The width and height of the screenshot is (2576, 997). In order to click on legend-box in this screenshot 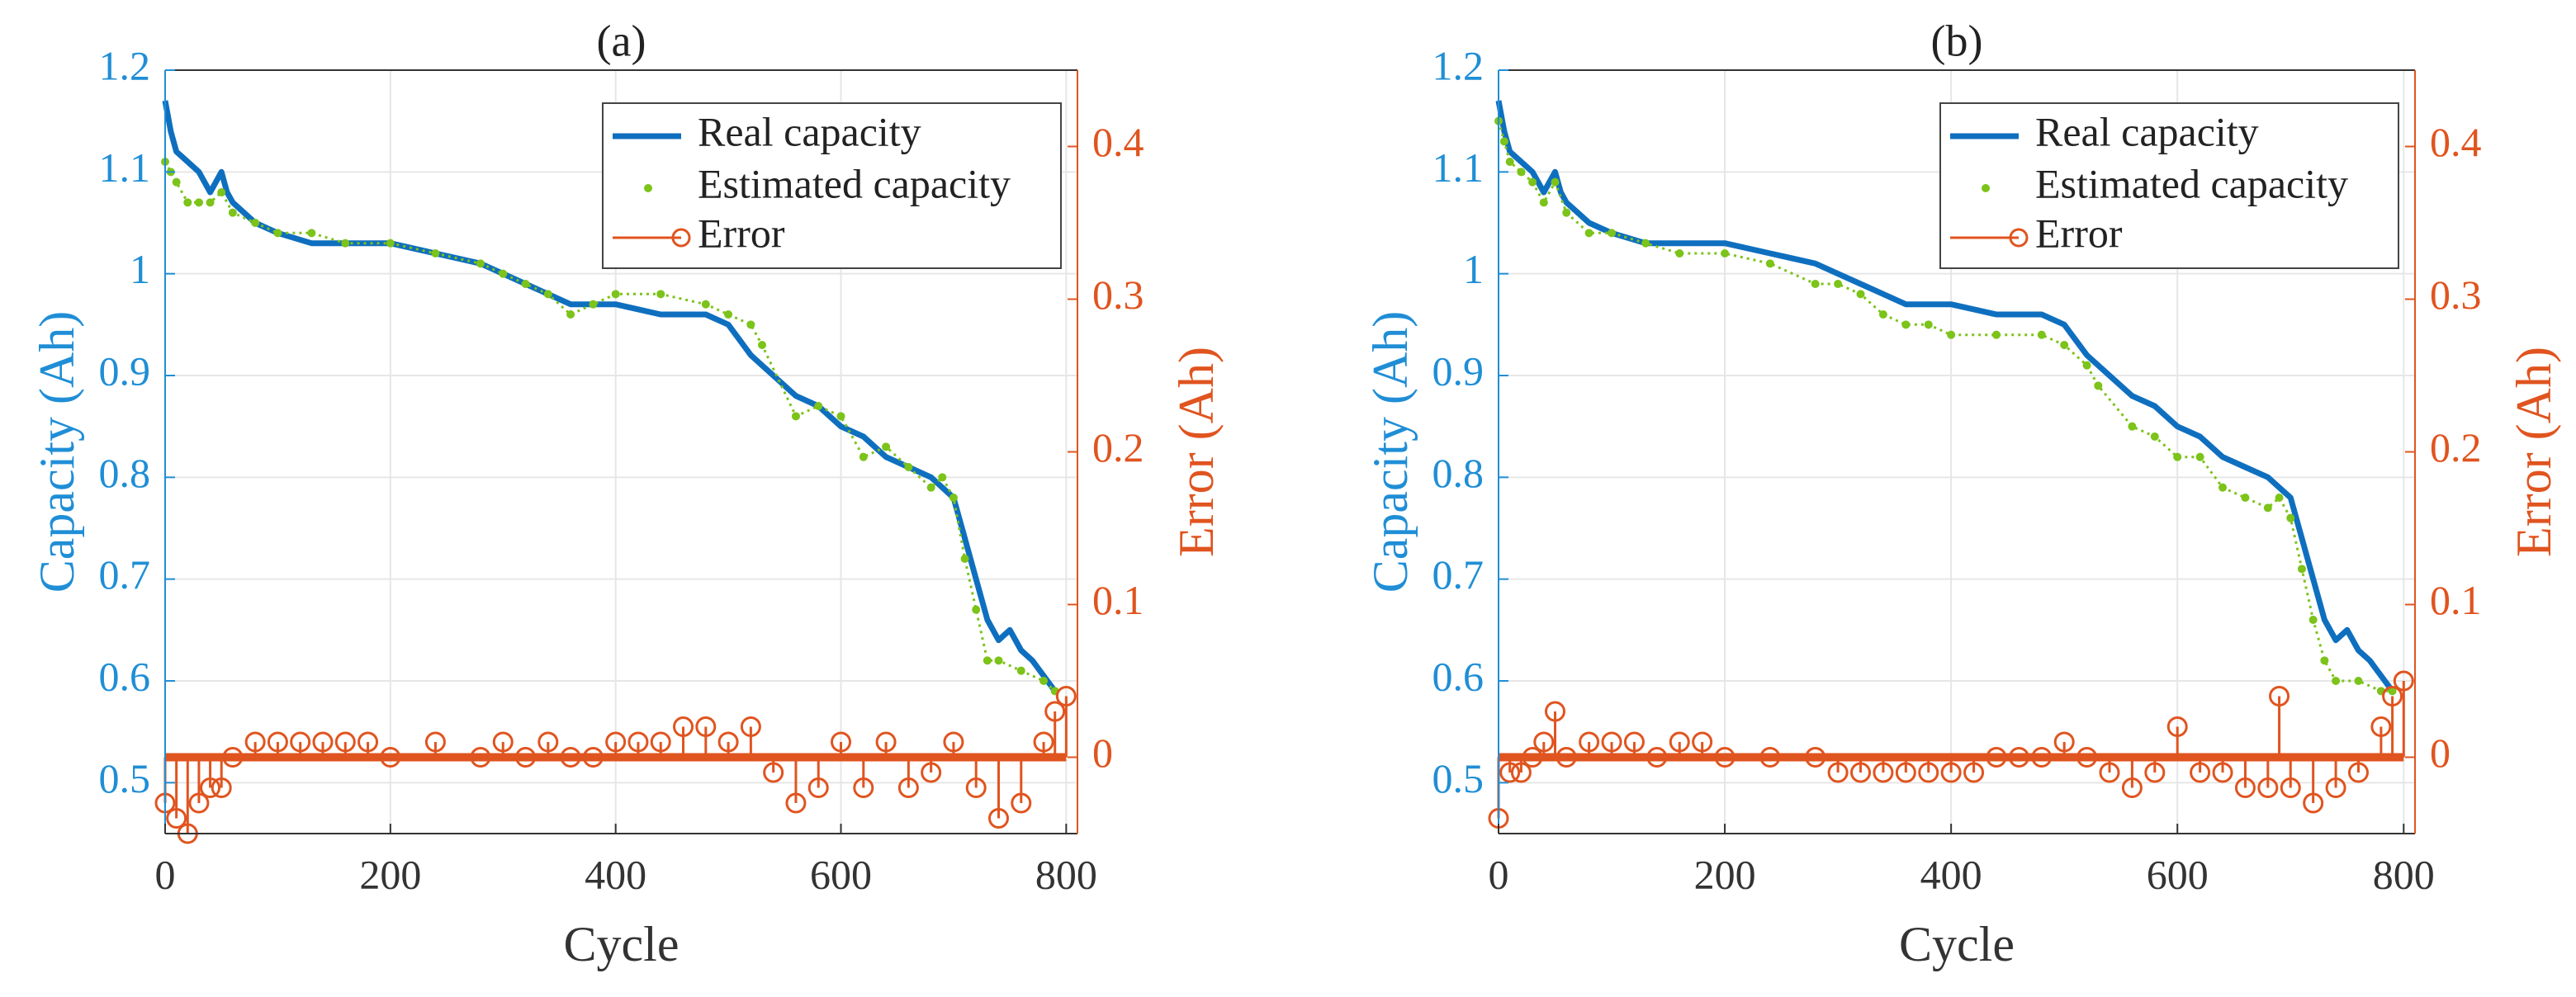, I will do `click(2169, 185)`.